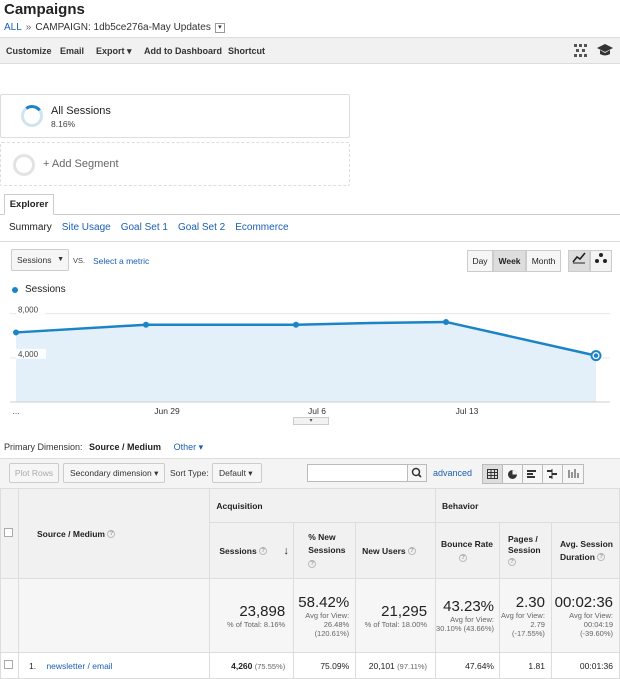 The width and height of the screenshot is (620, 679). What do you see at coordinates (509, 261) in the screenshot?
I see `period-week-button: Week` at bounding box center [509, 261].